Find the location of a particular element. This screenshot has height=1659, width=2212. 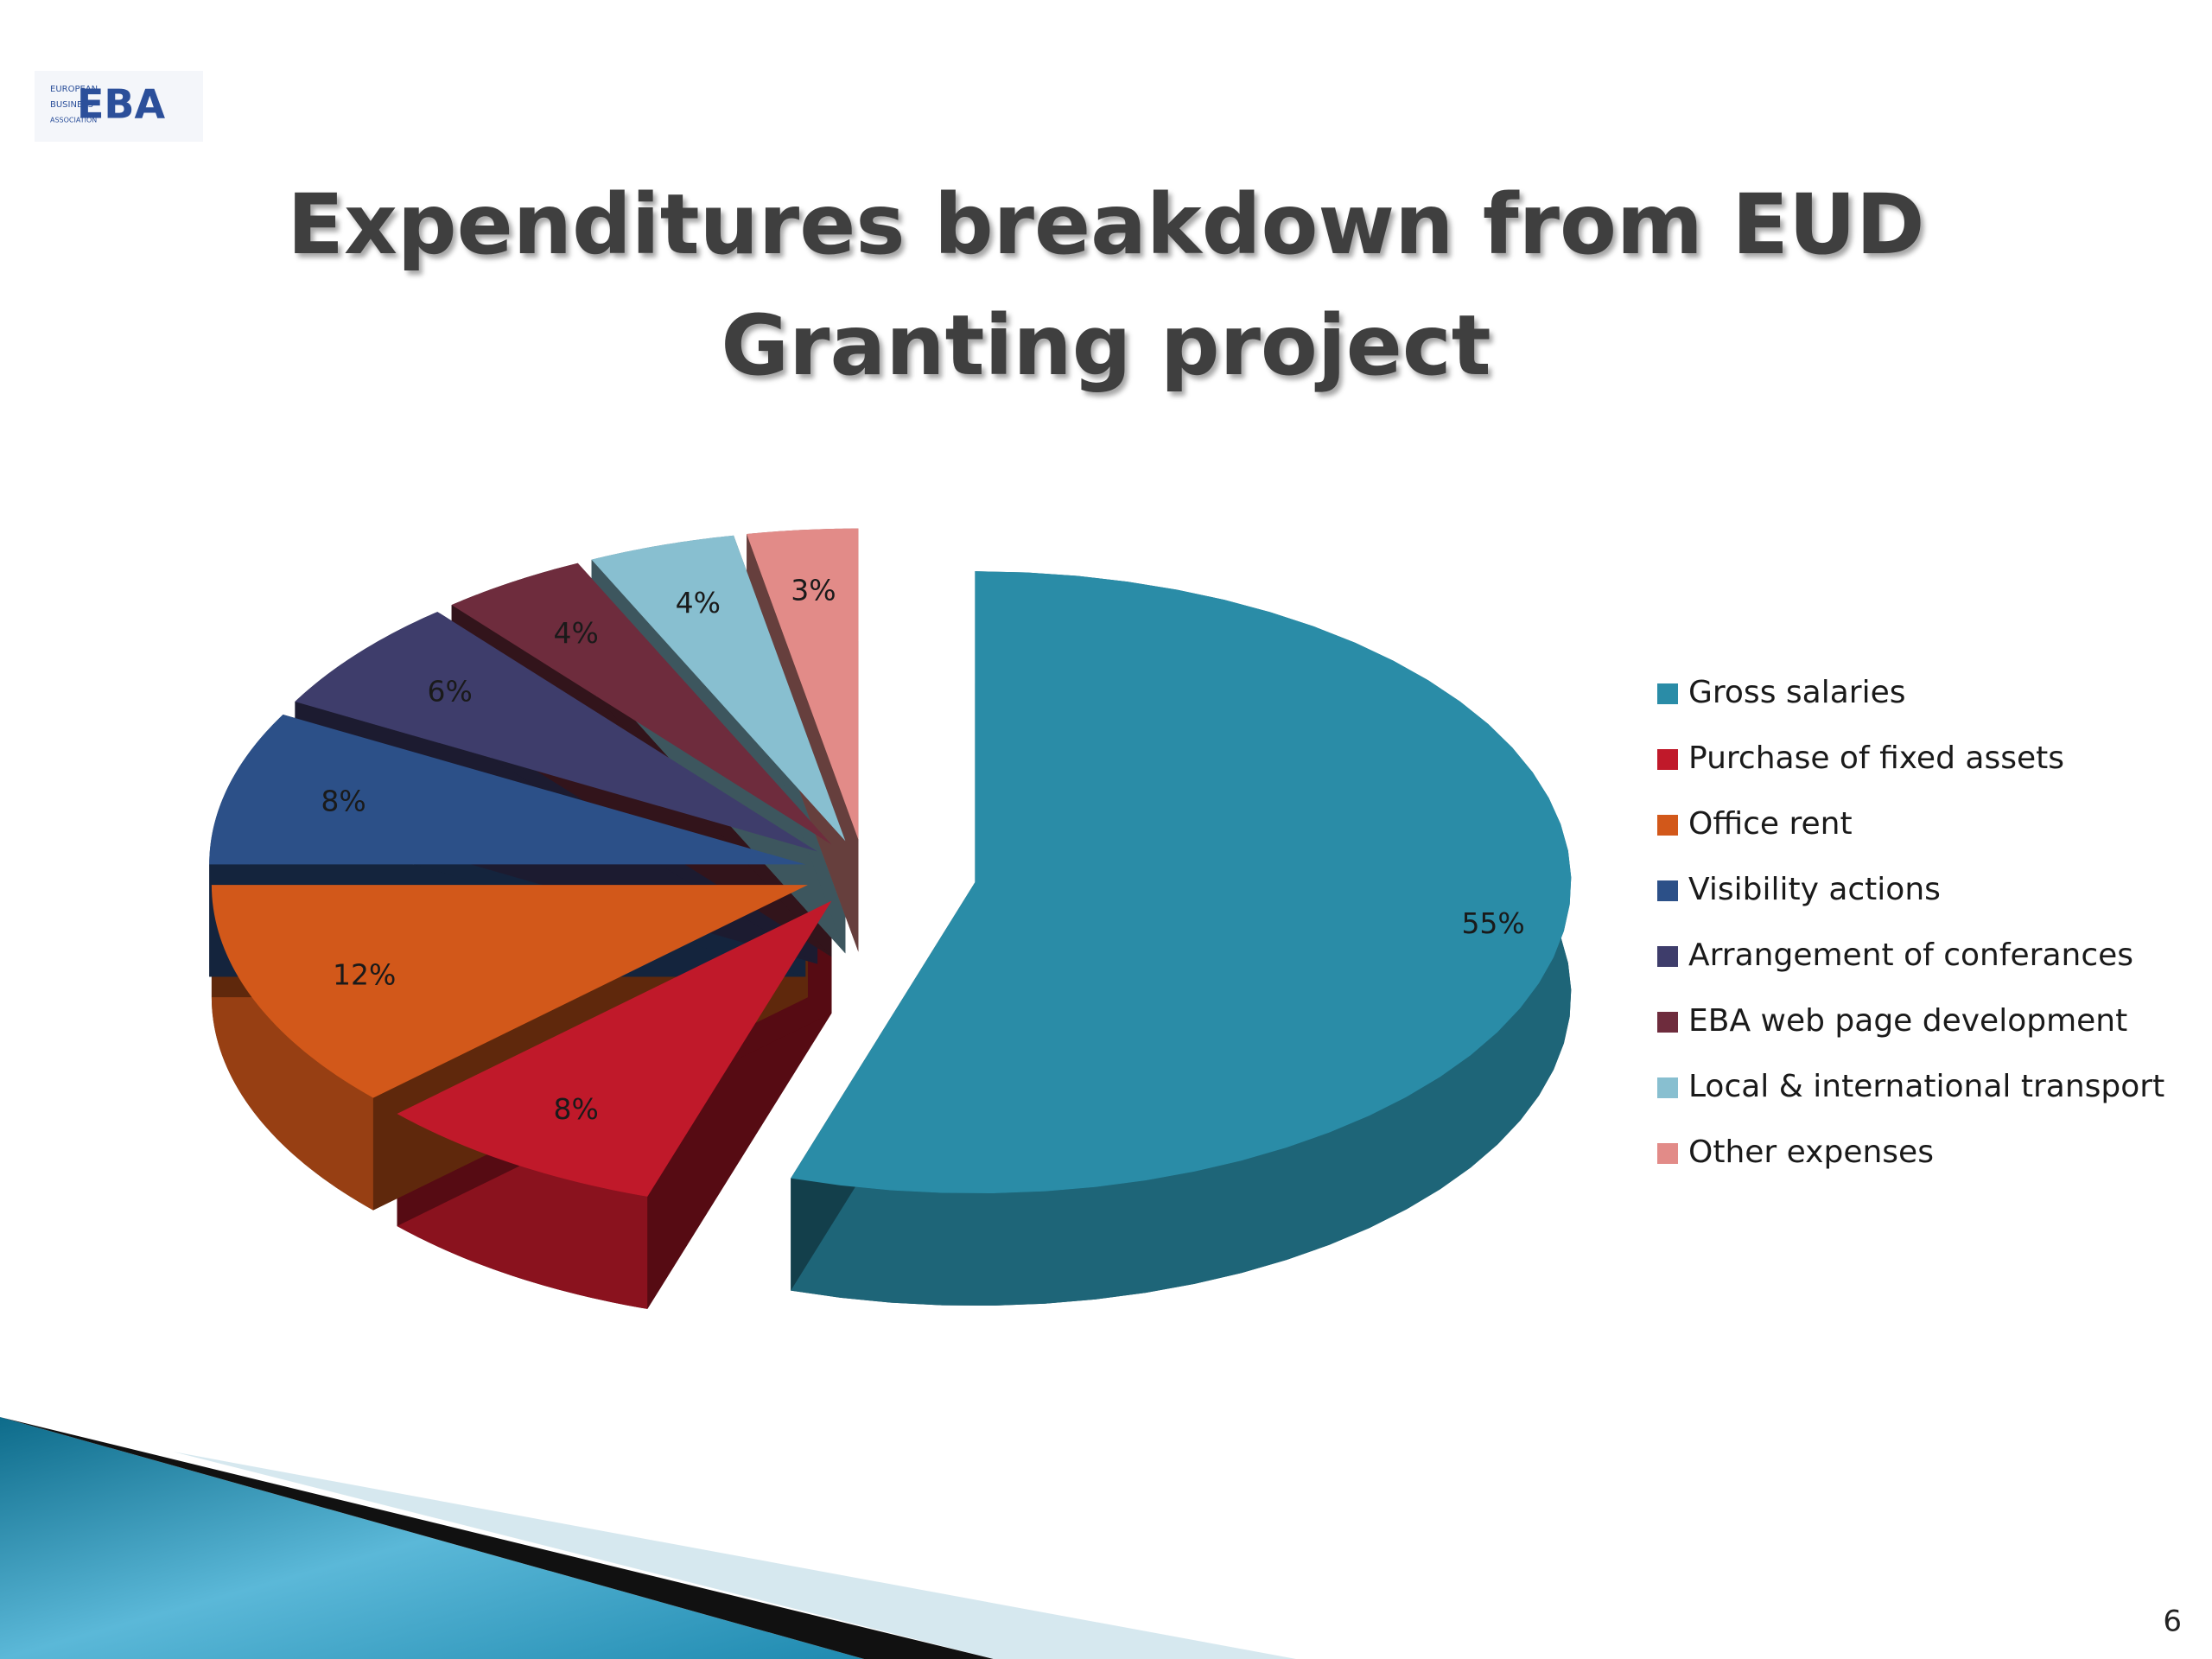

data-label: 55% is located at coordinates (1492, 923).